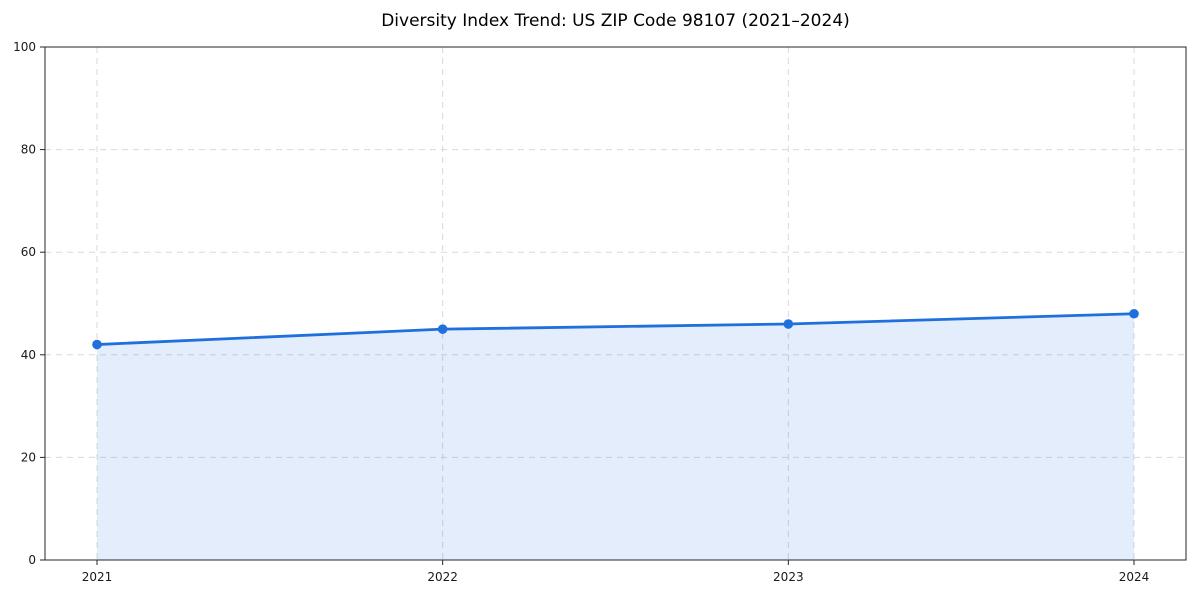  What do you see at coordinates (28, 150) in the screenshot?
I see `y-tick-label: 80` at bounding box center [28, 150].